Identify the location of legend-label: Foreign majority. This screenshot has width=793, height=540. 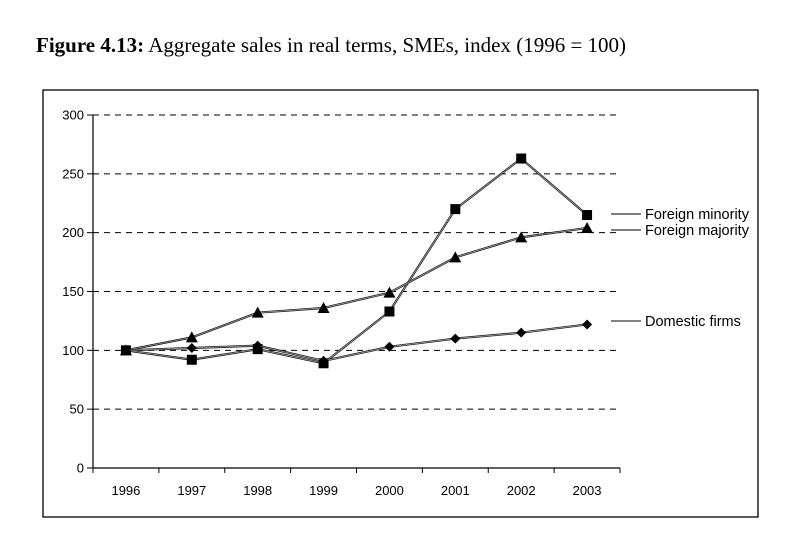
(697, 231).